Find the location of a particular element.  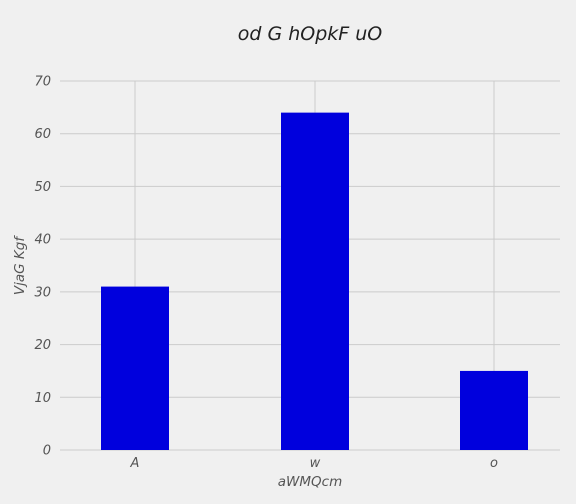

y-tick-label: 0 is located at coordinates (47, 451).